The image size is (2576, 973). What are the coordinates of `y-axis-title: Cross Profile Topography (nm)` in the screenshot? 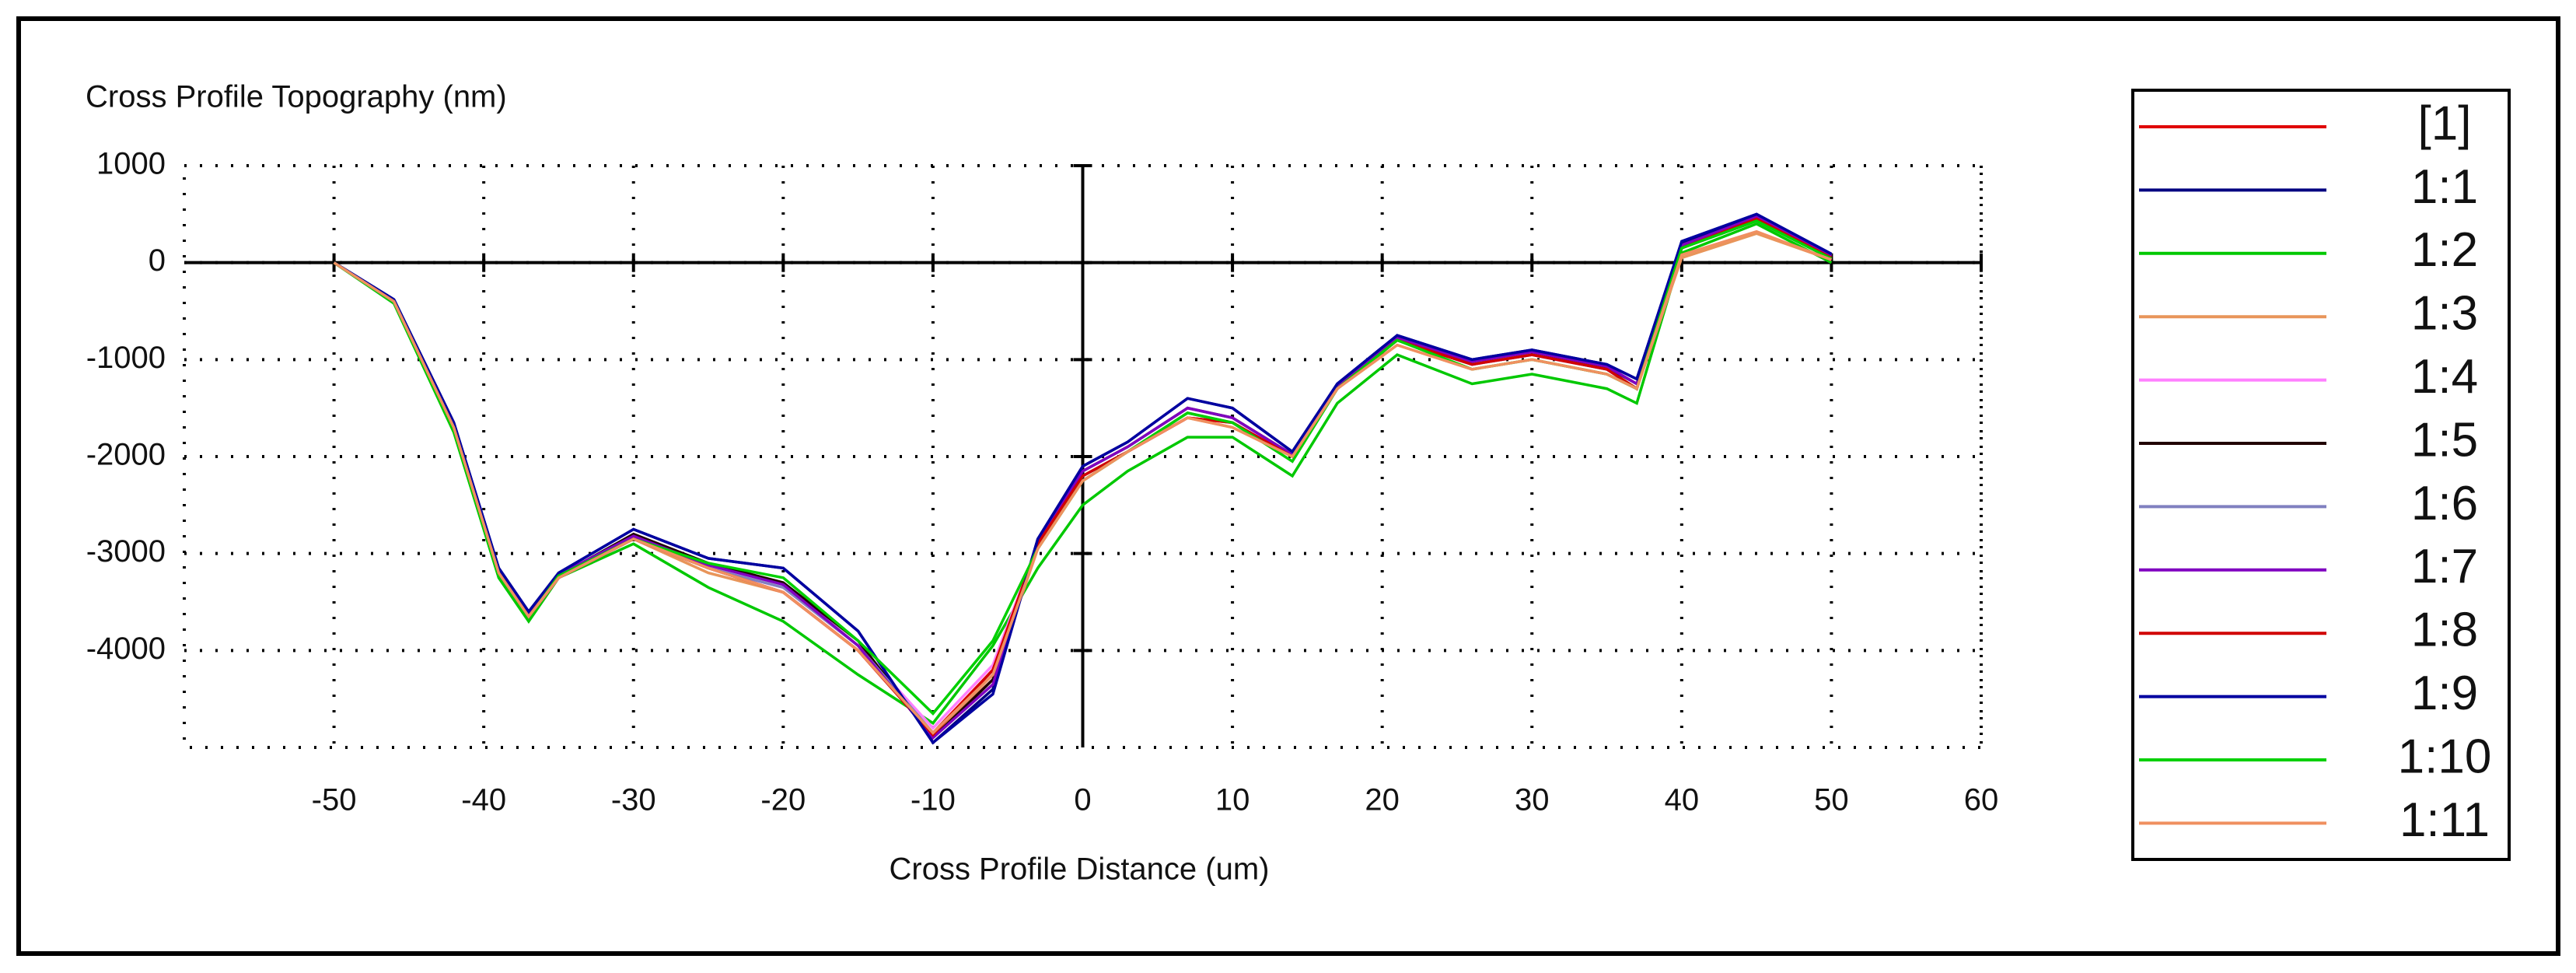 It's located at (296, 97).